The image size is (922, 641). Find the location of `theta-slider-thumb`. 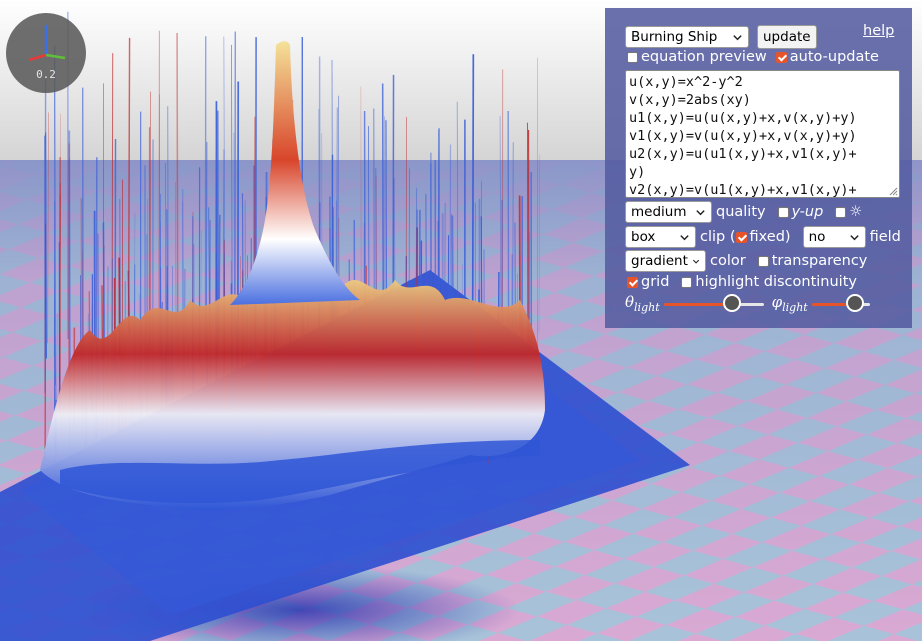

theta-slider-thumb is located at coordinates (731, 302).